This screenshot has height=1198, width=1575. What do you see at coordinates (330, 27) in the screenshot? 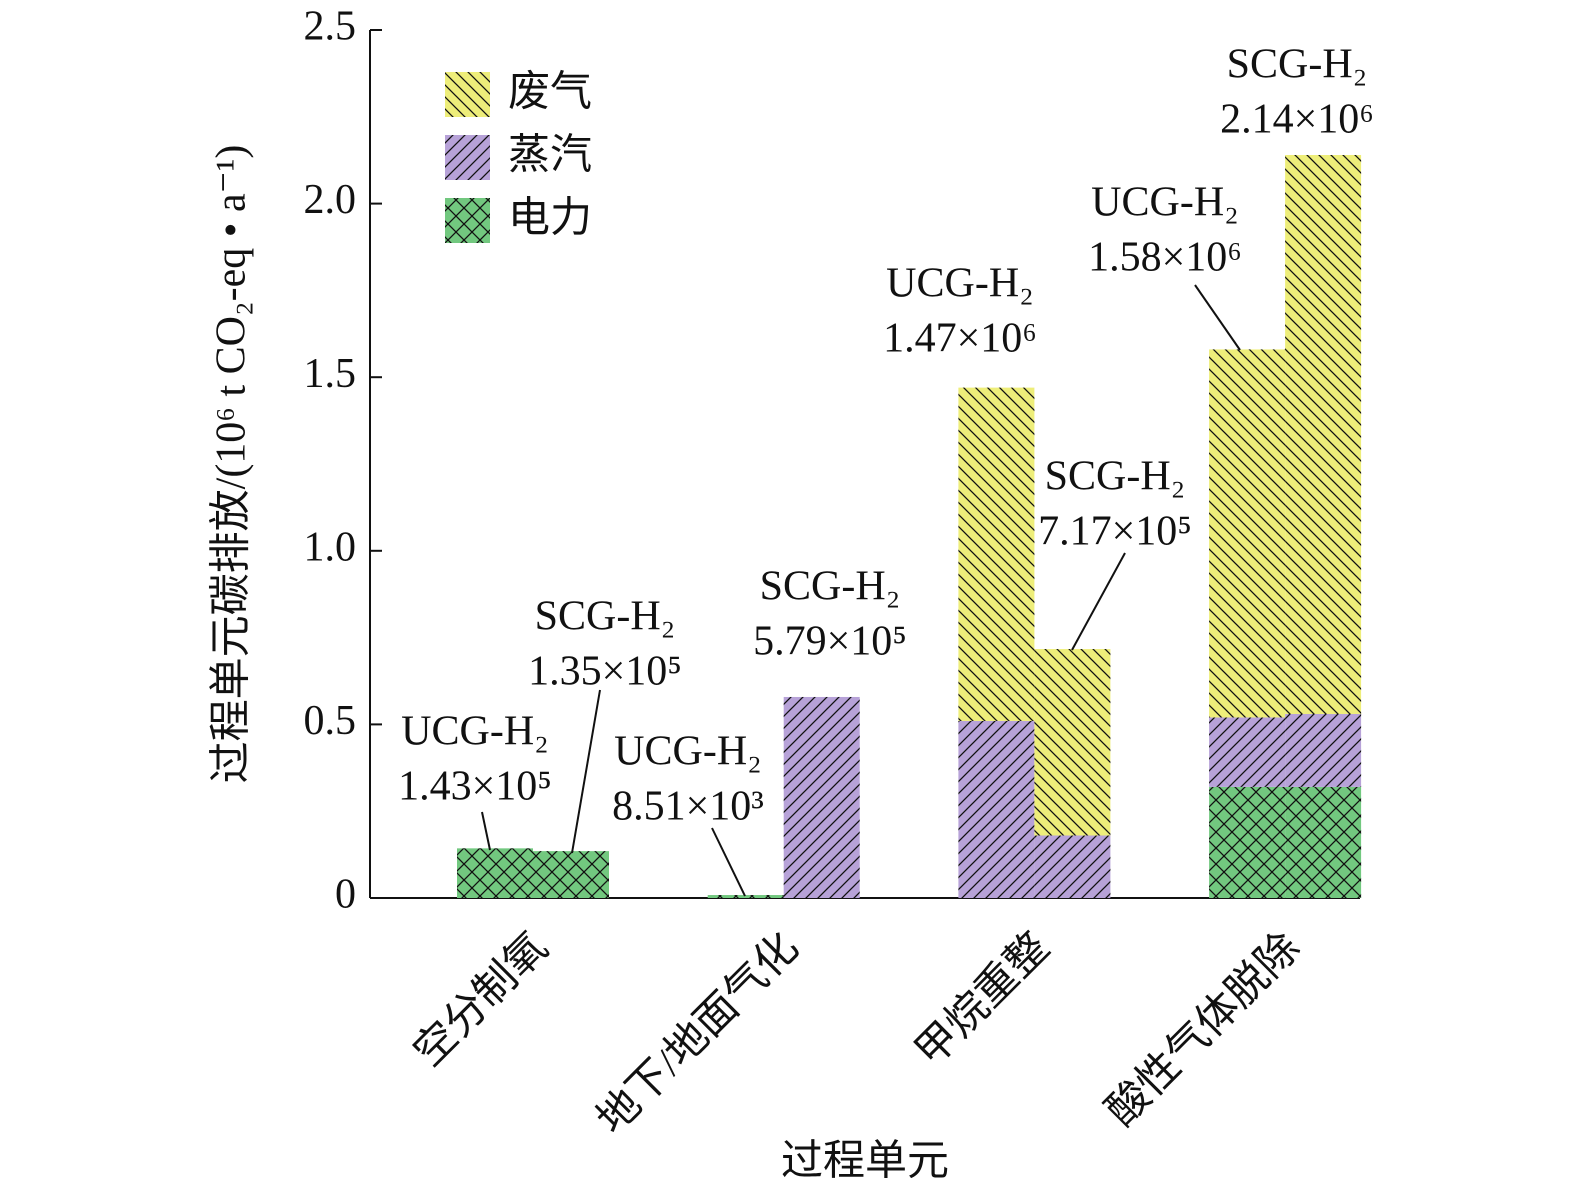
I see `y-tick-label: 2.5` at bounding box center [330, 27].